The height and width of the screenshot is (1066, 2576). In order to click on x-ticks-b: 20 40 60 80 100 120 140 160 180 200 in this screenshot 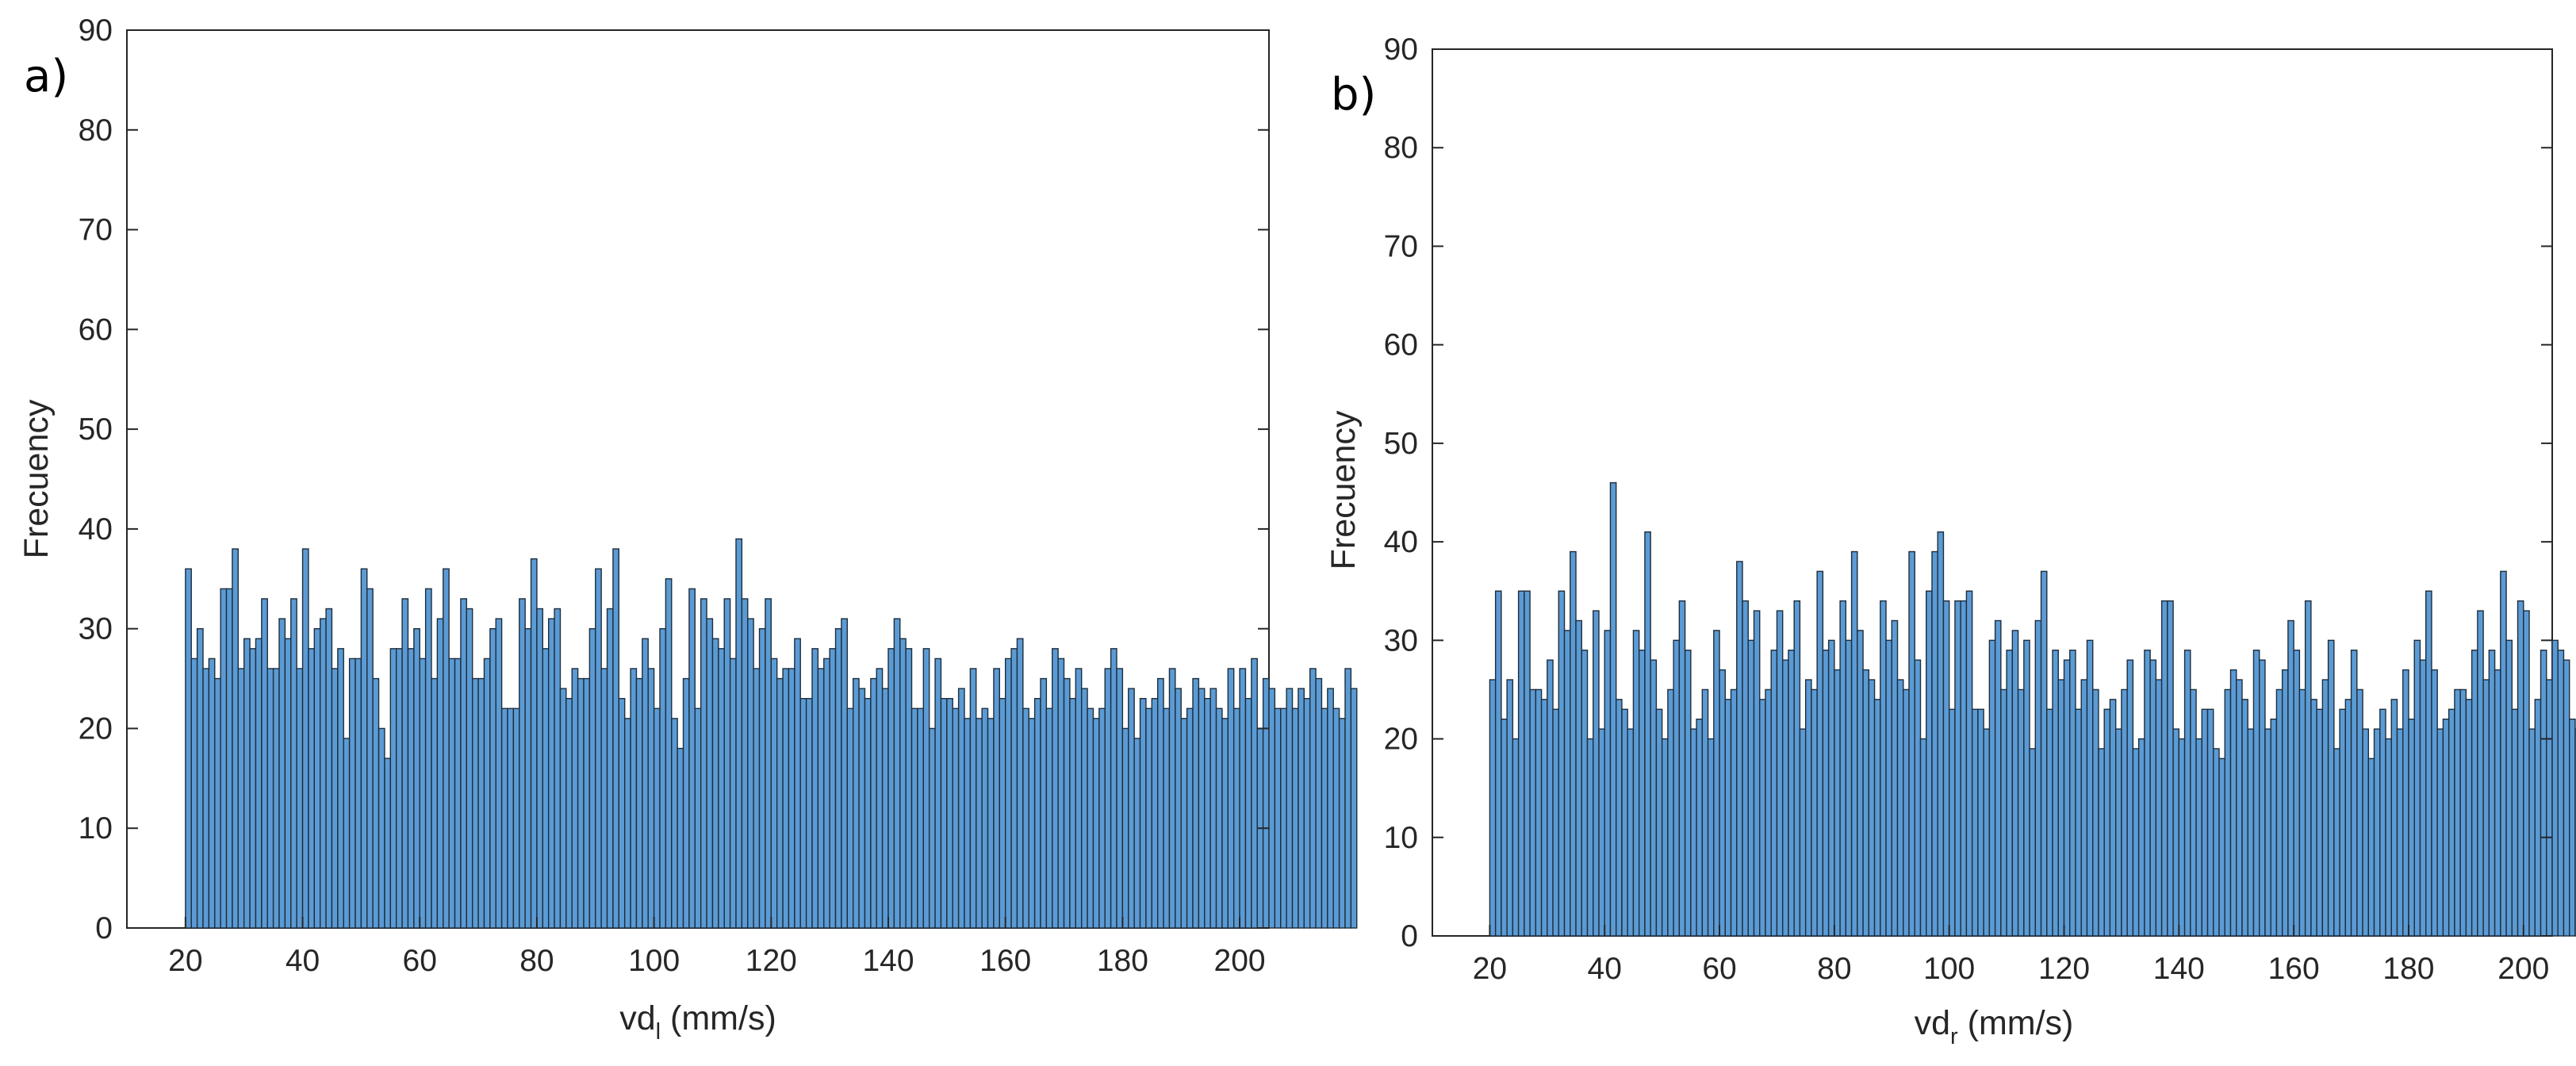, I will do `click(2011, 955)`.